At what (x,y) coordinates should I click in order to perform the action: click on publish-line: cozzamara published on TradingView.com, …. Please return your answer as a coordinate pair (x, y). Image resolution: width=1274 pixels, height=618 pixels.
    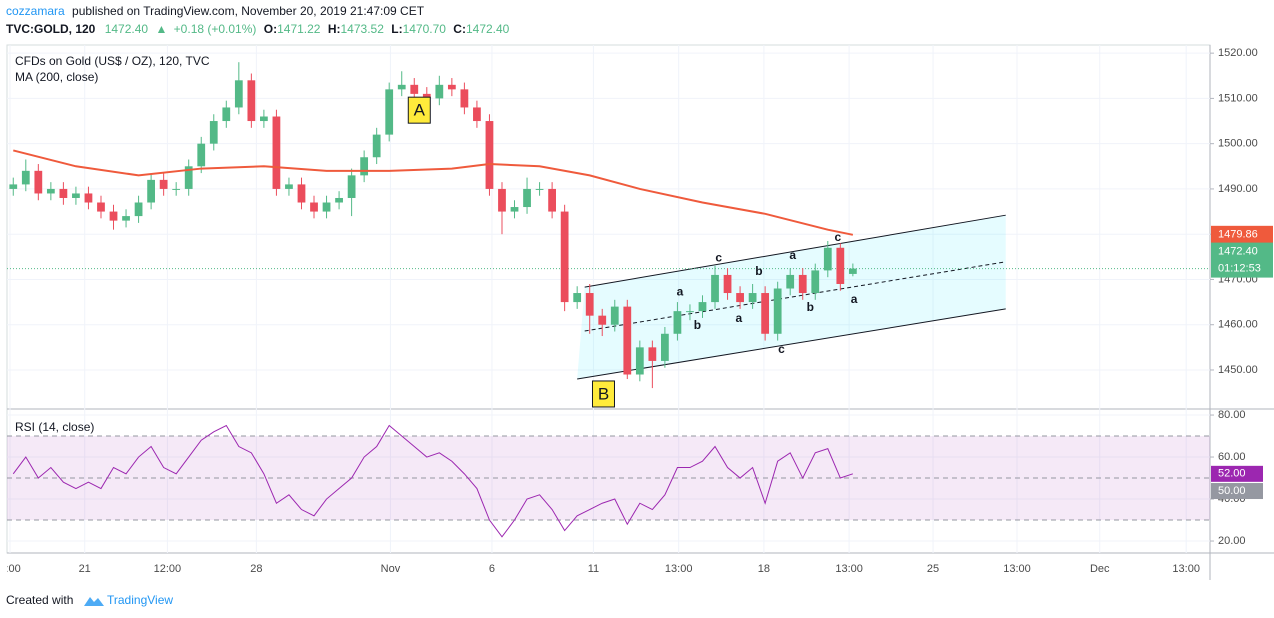
    Looking at the image, I should click on (215, 11).